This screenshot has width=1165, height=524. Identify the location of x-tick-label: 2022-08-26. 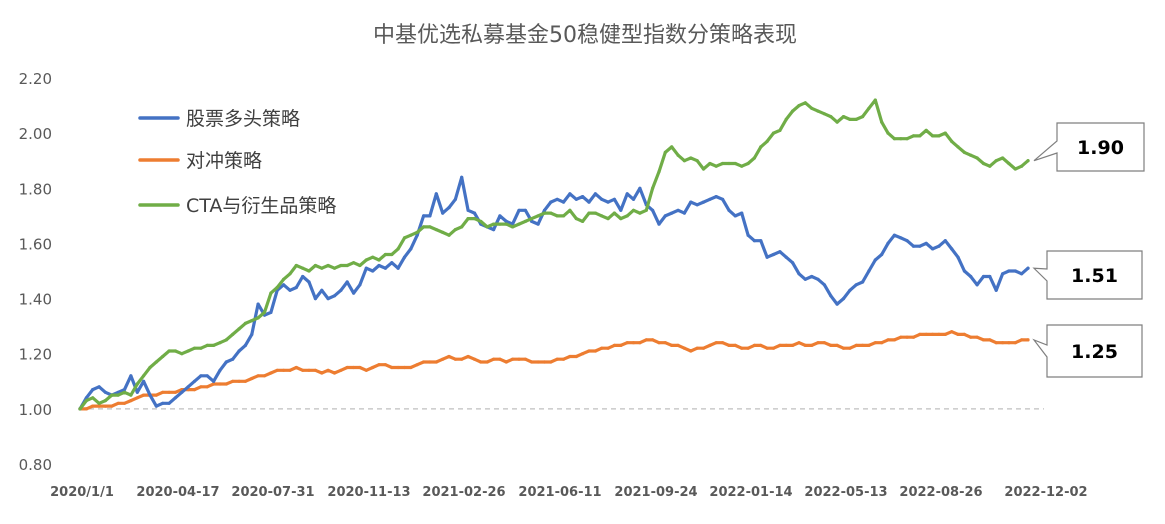
(940, 492).